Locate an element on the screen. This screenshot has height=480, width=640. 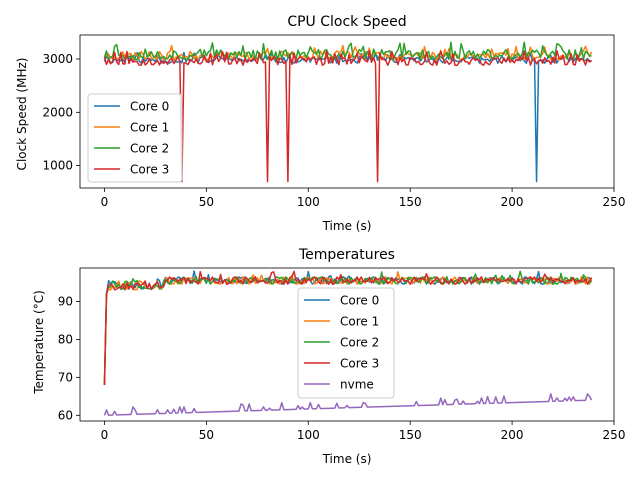
y-axis-label: Clock Speed (MHz) is located at coordinates (22, 114).